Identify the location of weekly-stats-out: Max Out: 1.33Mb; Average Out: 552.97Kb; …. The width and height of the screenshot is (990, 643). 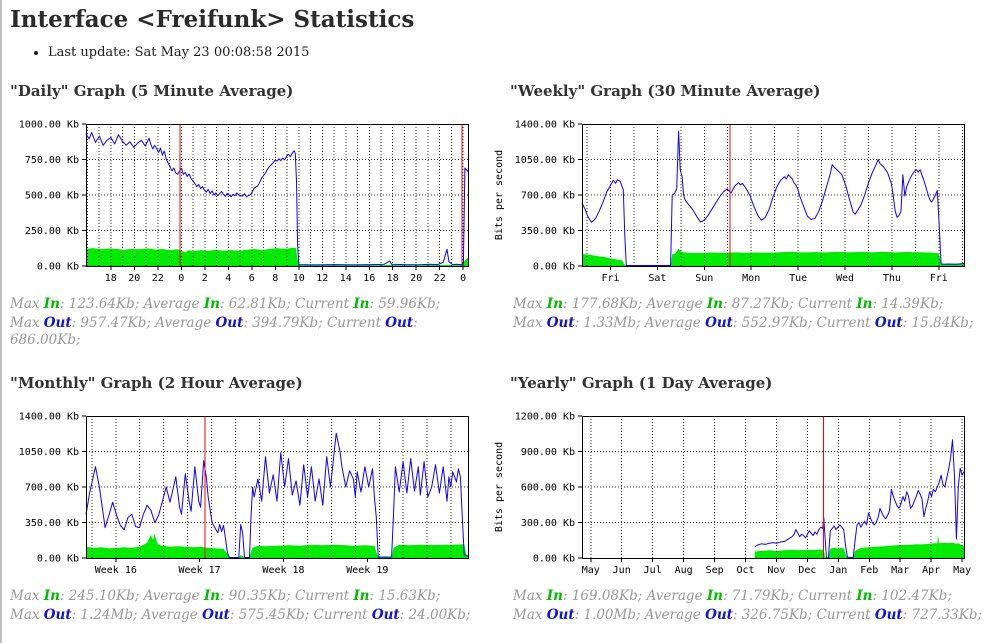
(743, 323).